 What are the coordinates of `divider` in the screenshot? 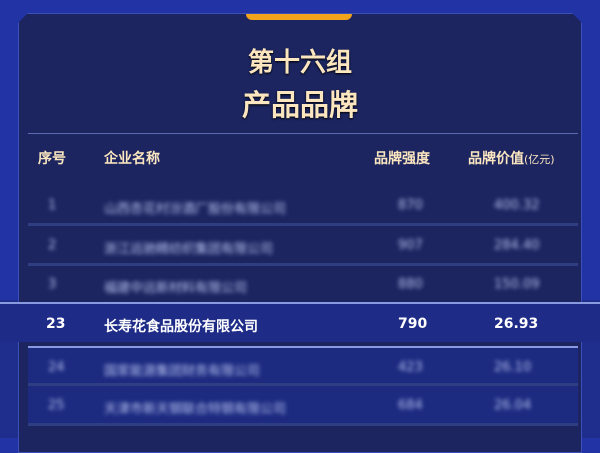 It's located at (303, 133).